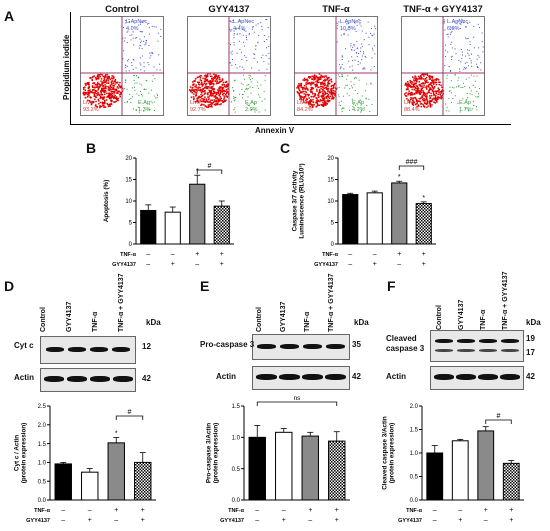 Image resolution: width=550 pixels, height=531 pixels. I want to click on quadrant-value: 4.2%, so click(358, 110).